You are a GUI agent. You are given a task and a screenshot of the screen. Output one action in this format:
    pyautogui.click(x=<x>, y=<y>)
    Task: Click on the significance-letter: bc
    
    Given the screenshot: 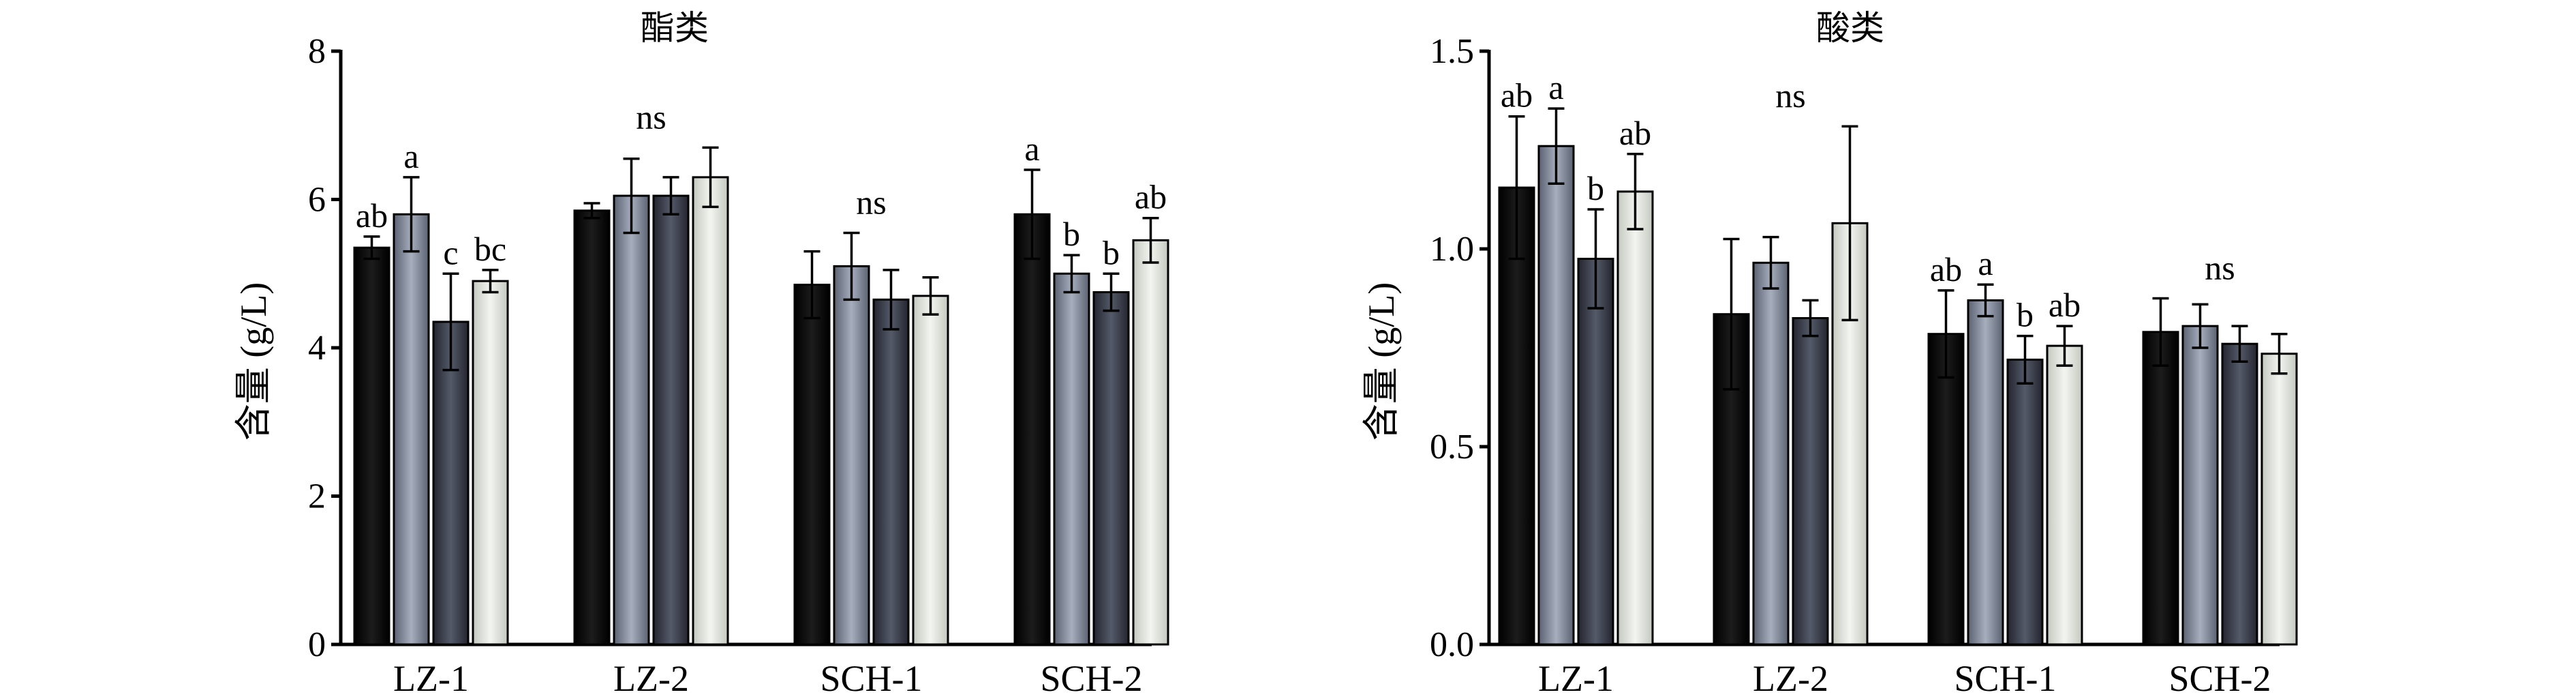 What is the action you would take?
    pyautogui.click(x=490, y=249)
    